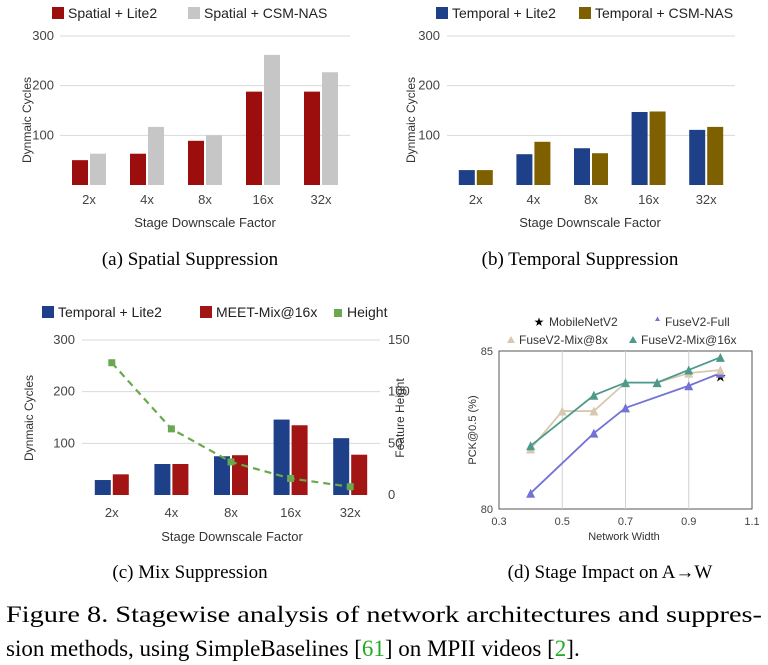 The image size is (768, 665). I want to click on x-tick-label-a-4: 32x, so click(321, 199).